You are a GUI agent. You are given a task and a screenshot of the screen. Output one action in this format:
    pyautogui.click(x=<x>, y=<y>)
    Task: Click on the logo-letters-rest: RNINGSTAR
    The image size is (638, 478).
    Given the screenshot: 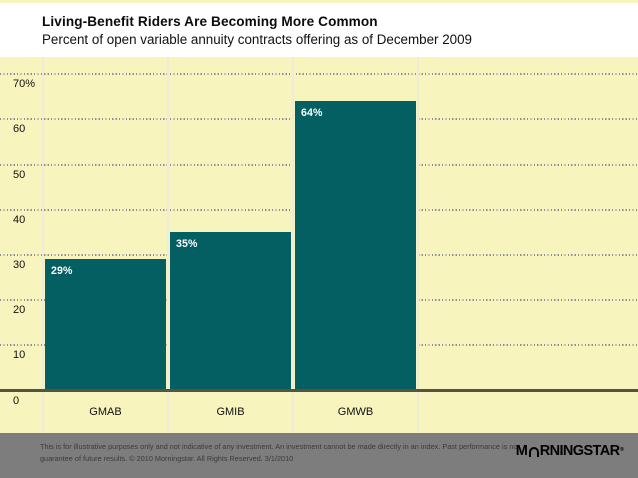 What is the action you would take?
    pyautogui.click(x=579, y=451)
    